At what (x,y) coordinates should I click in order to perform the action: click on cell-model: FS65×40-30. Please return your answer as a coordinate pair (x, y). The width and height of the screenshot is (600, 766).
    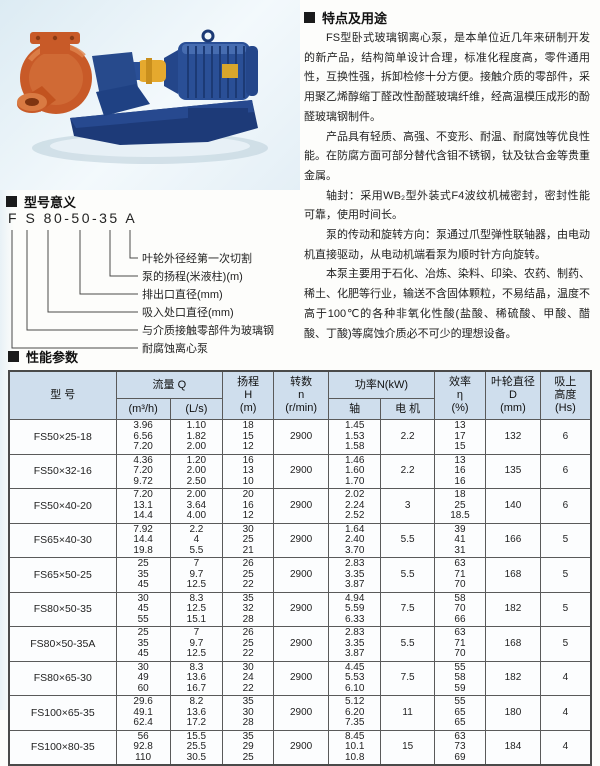
    Looking at the image, I should click on (62, 540).